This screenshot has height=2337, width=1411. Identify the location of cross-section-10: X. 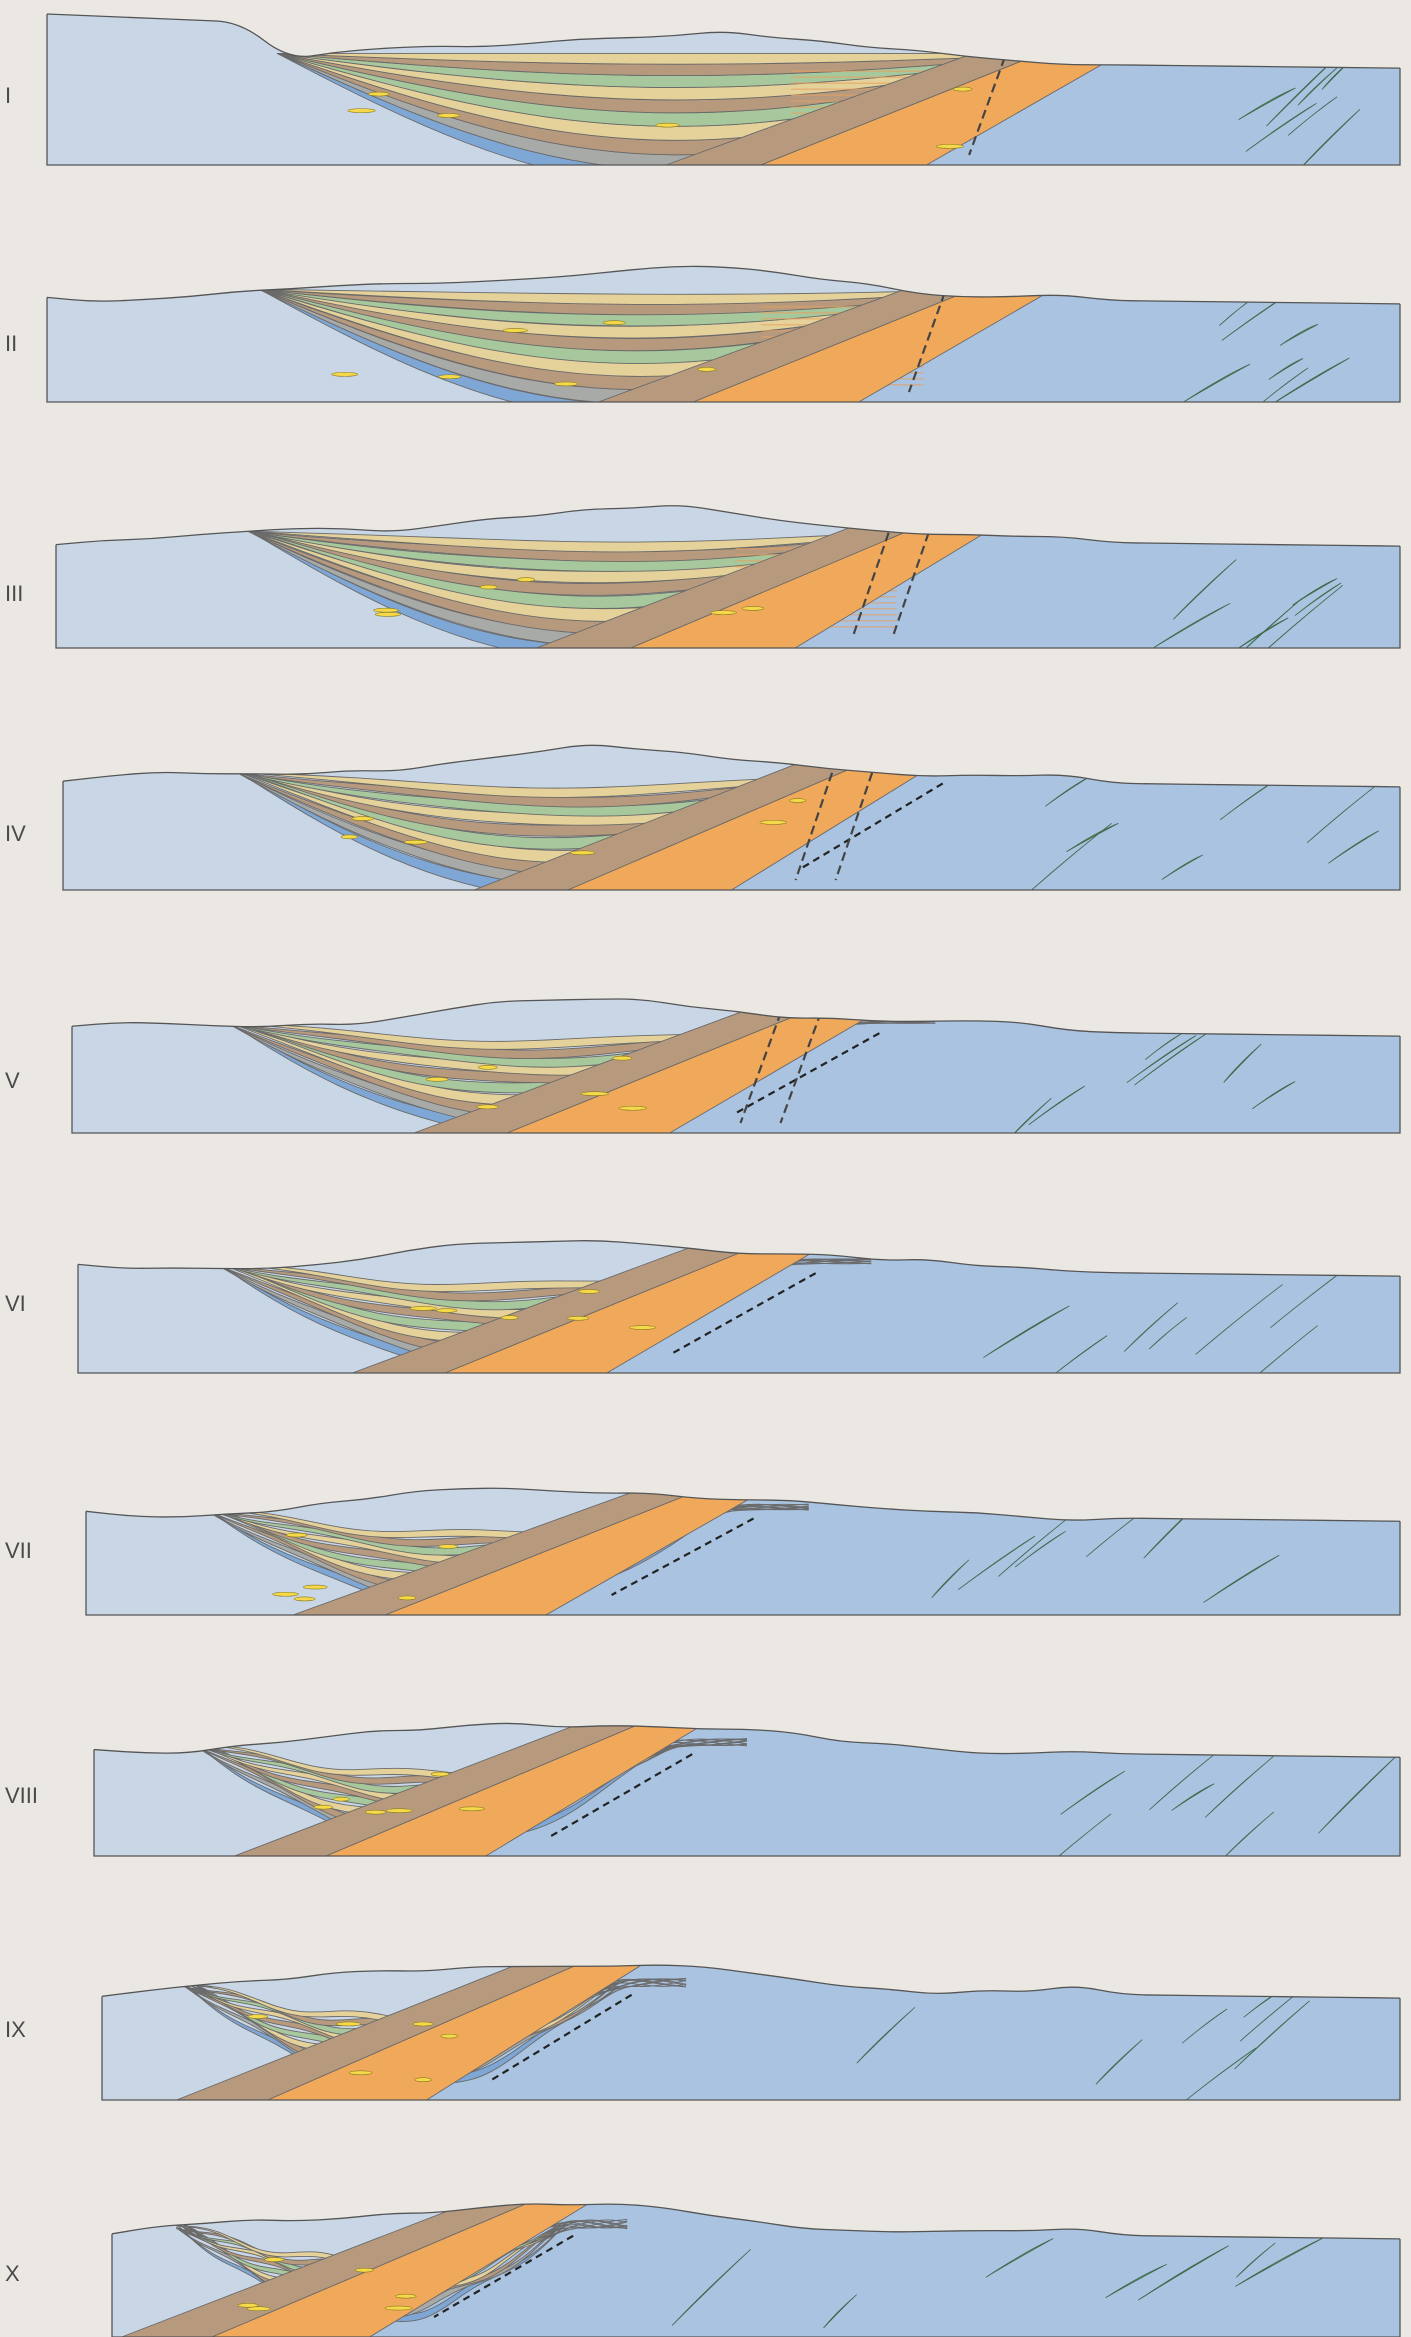
(703, 2270).